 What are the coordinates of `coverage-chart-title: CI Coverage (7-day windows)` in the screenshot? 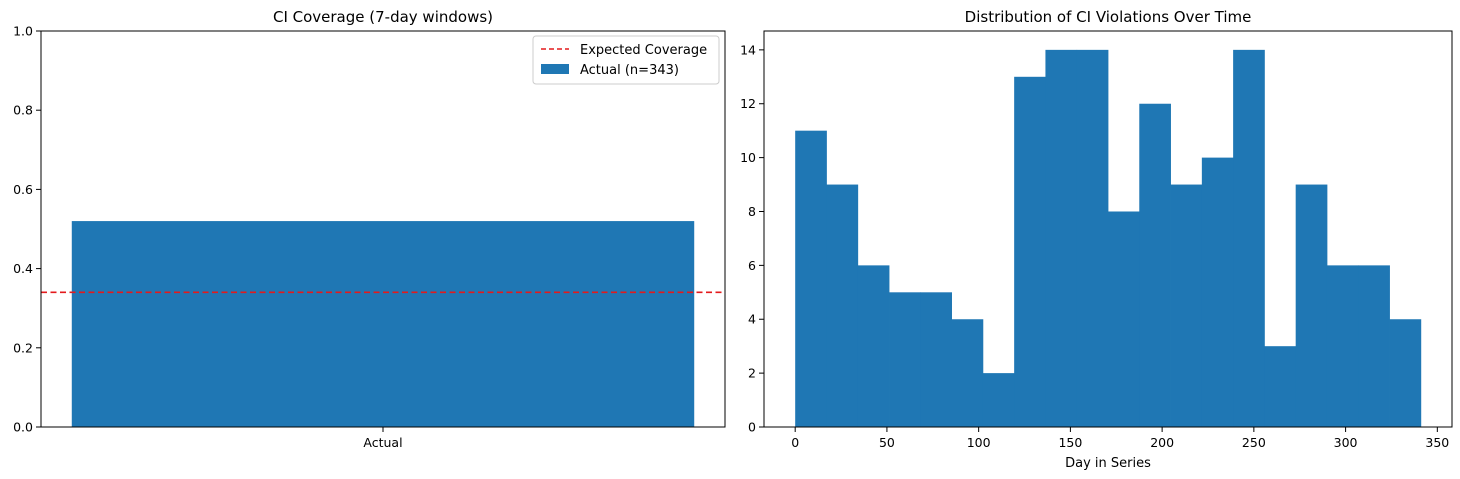 It's located at (383, 17).